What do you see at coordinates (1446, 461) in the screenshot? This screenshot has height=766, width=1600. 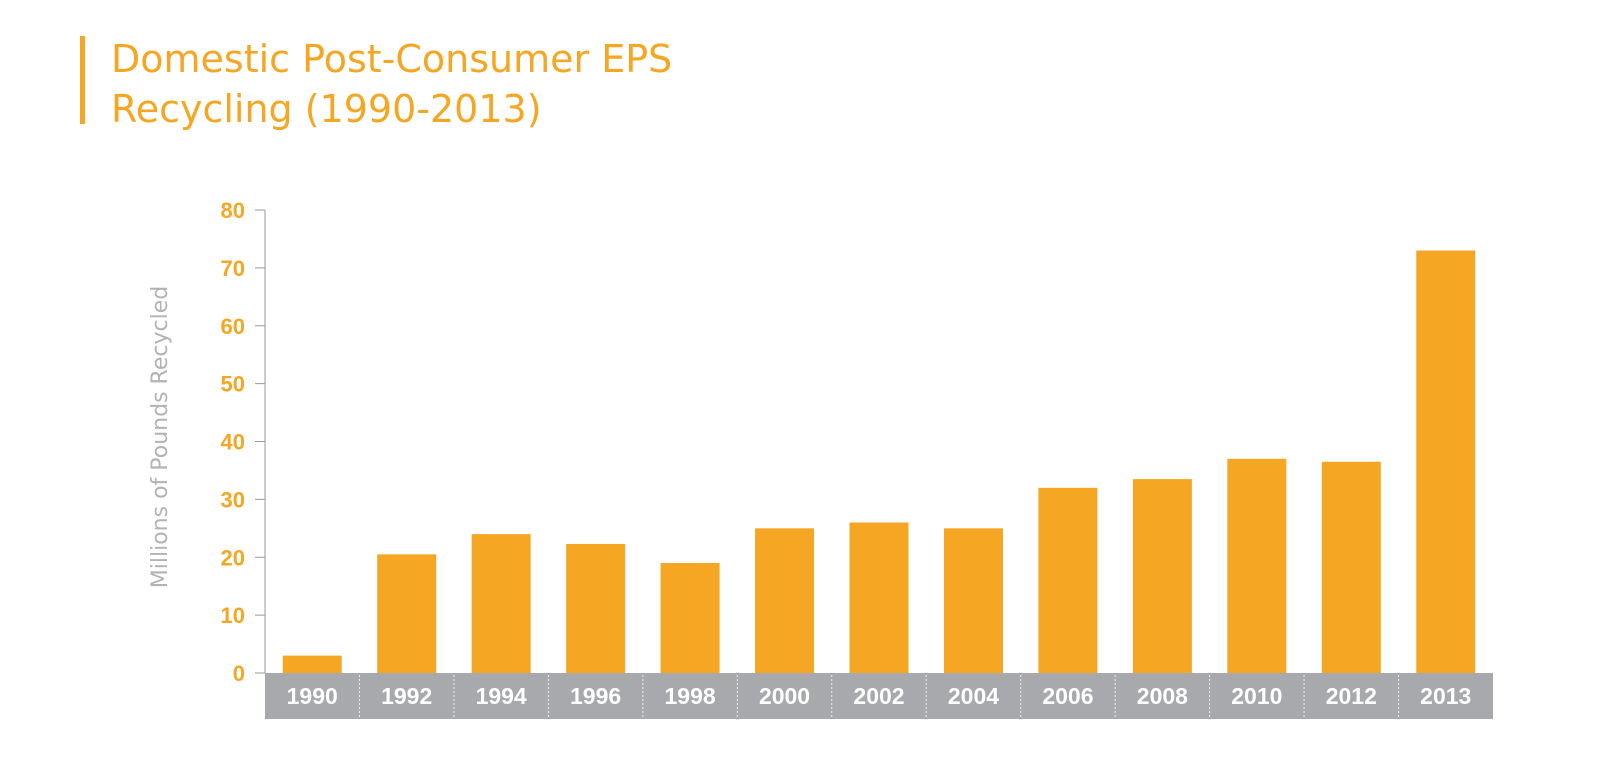 I see `bar-2013` at bounding box center [1446, 461].